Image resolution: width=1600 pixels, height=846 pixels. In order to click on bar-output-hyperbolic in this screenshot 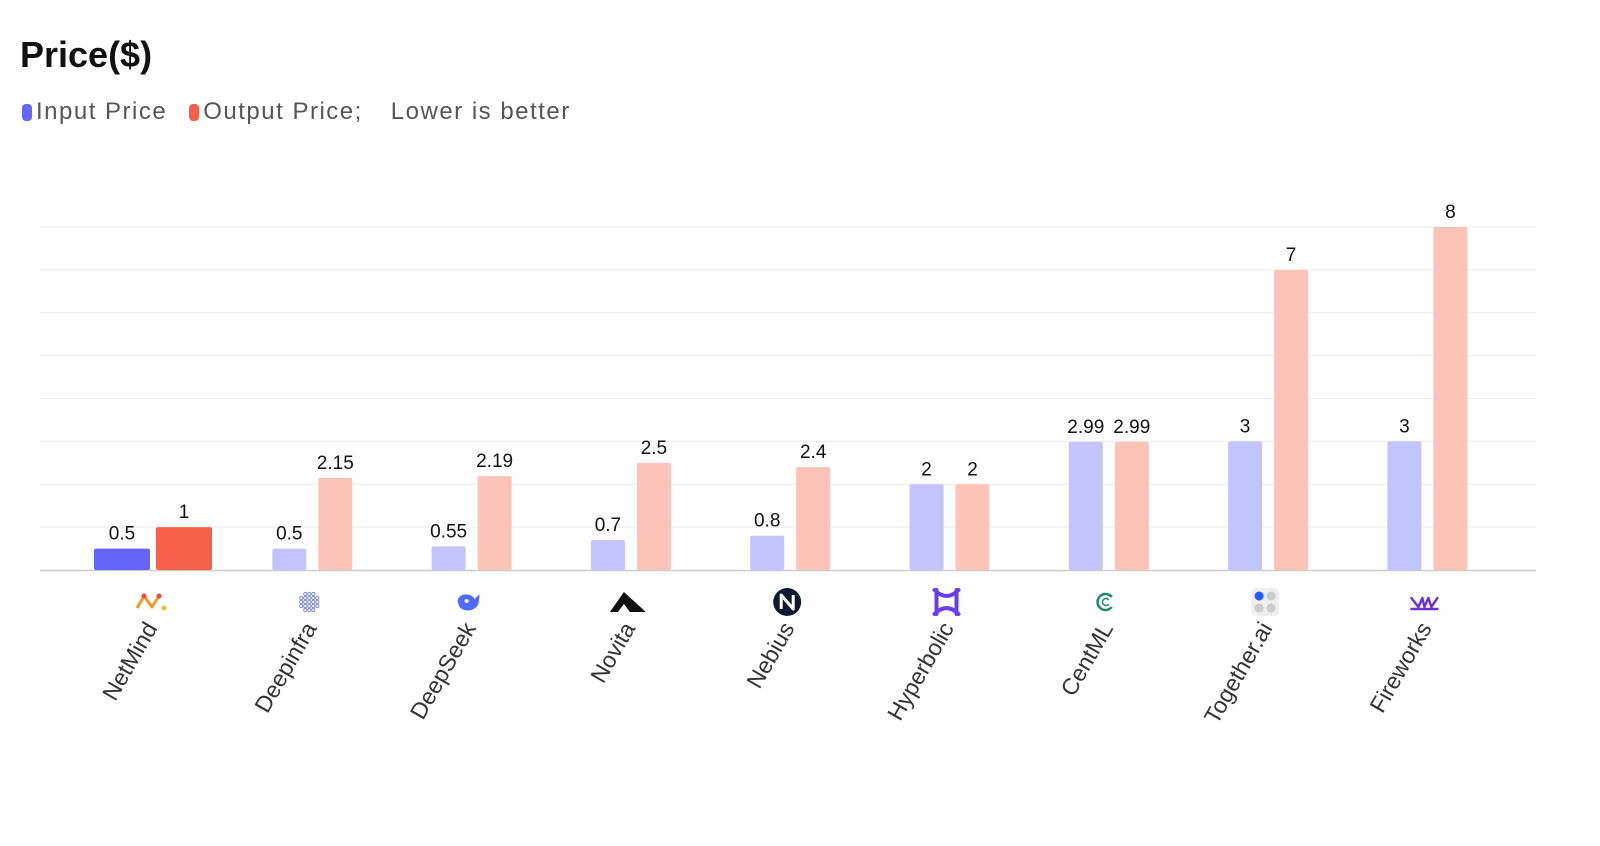, I will do `click(972, 527)`.